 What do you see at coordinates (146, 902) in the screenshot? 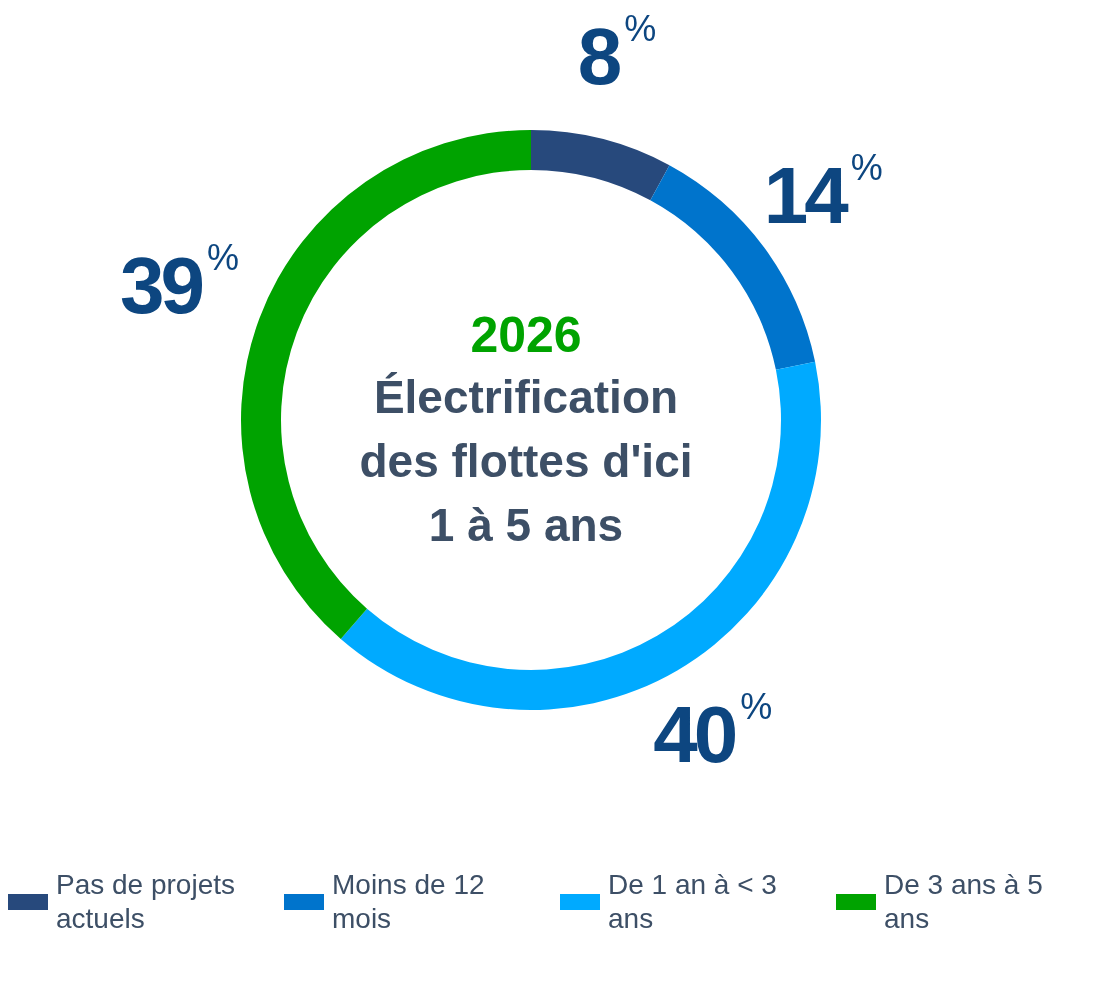
I see `legend-label: Pas de projets actuels` at bounding box center [146, 902].